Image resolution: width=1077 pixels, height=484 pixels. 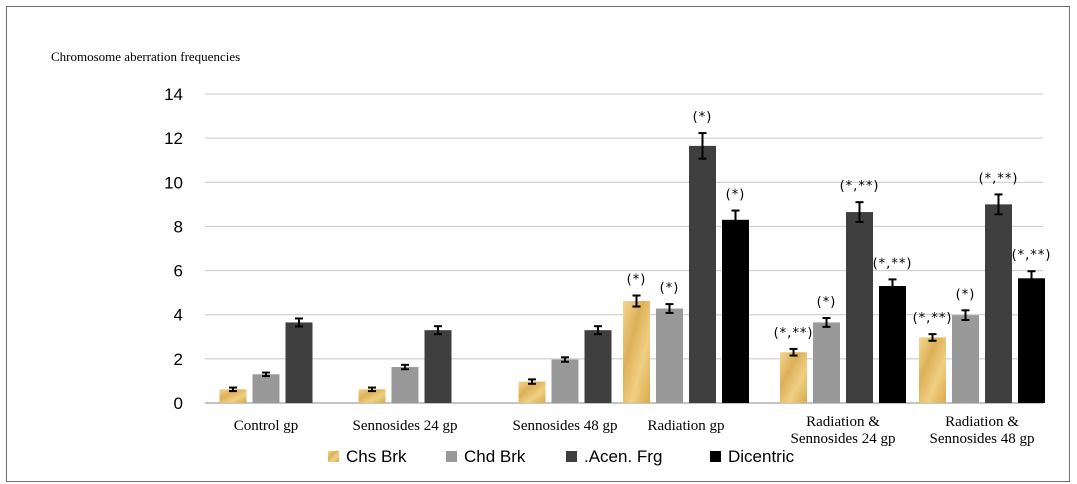 What do you see at coordinates (173, 182) in the screenshot?
I see `y-tick-label: 10` at bounding box center [173, 182].